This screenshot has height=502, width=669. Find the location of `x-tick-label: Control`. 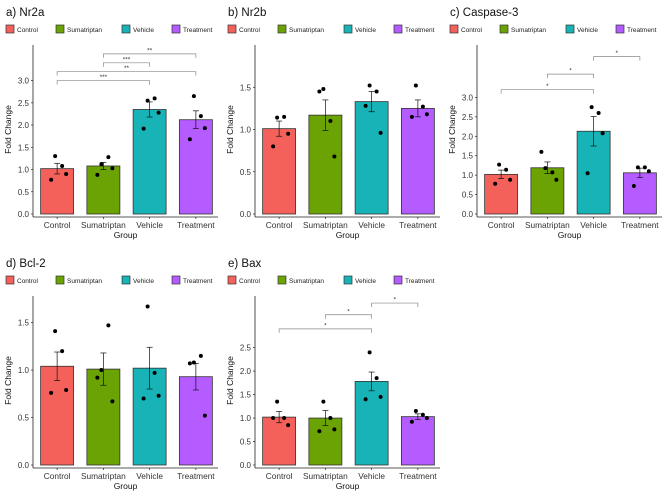

x-tick-label: Control is located at coordinates (279, 225).